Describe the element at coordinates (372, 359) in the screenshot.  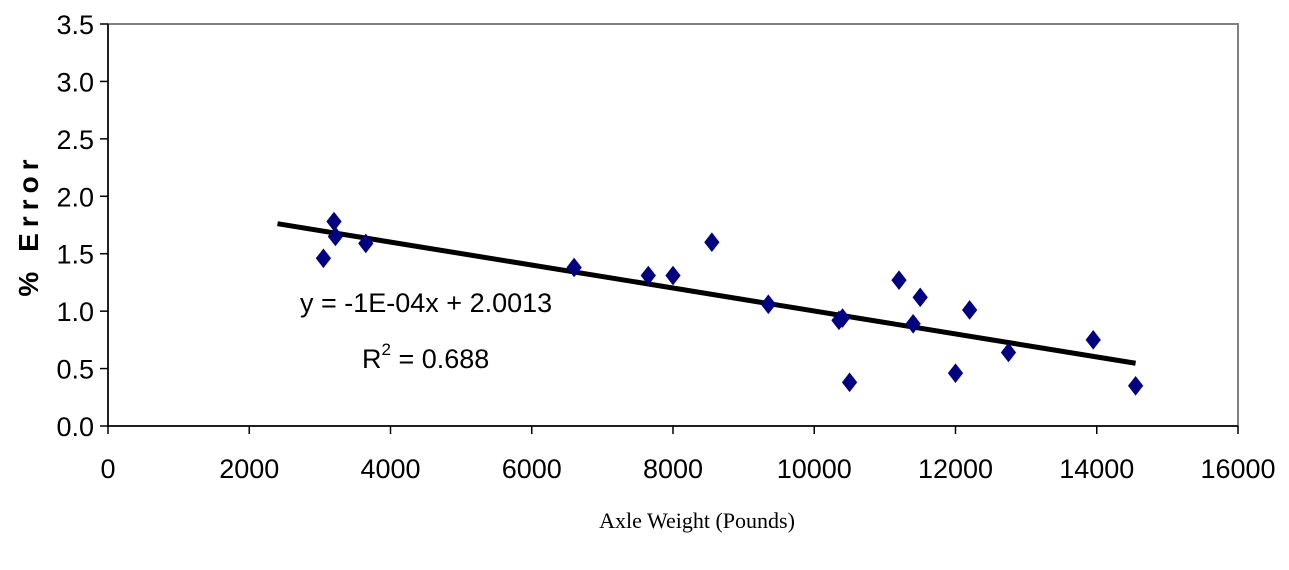
I see `r-squared-prefix: R` at that location.